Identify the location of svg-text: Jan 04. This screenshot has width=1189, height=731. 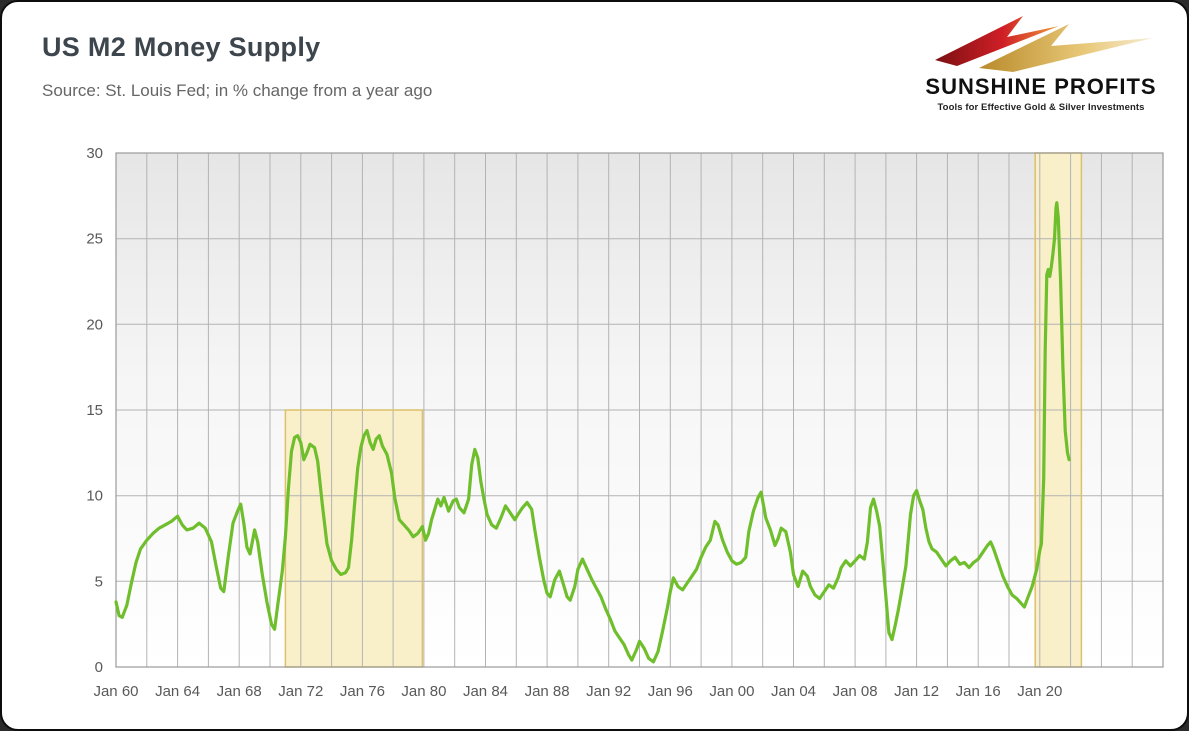
(793, 691).